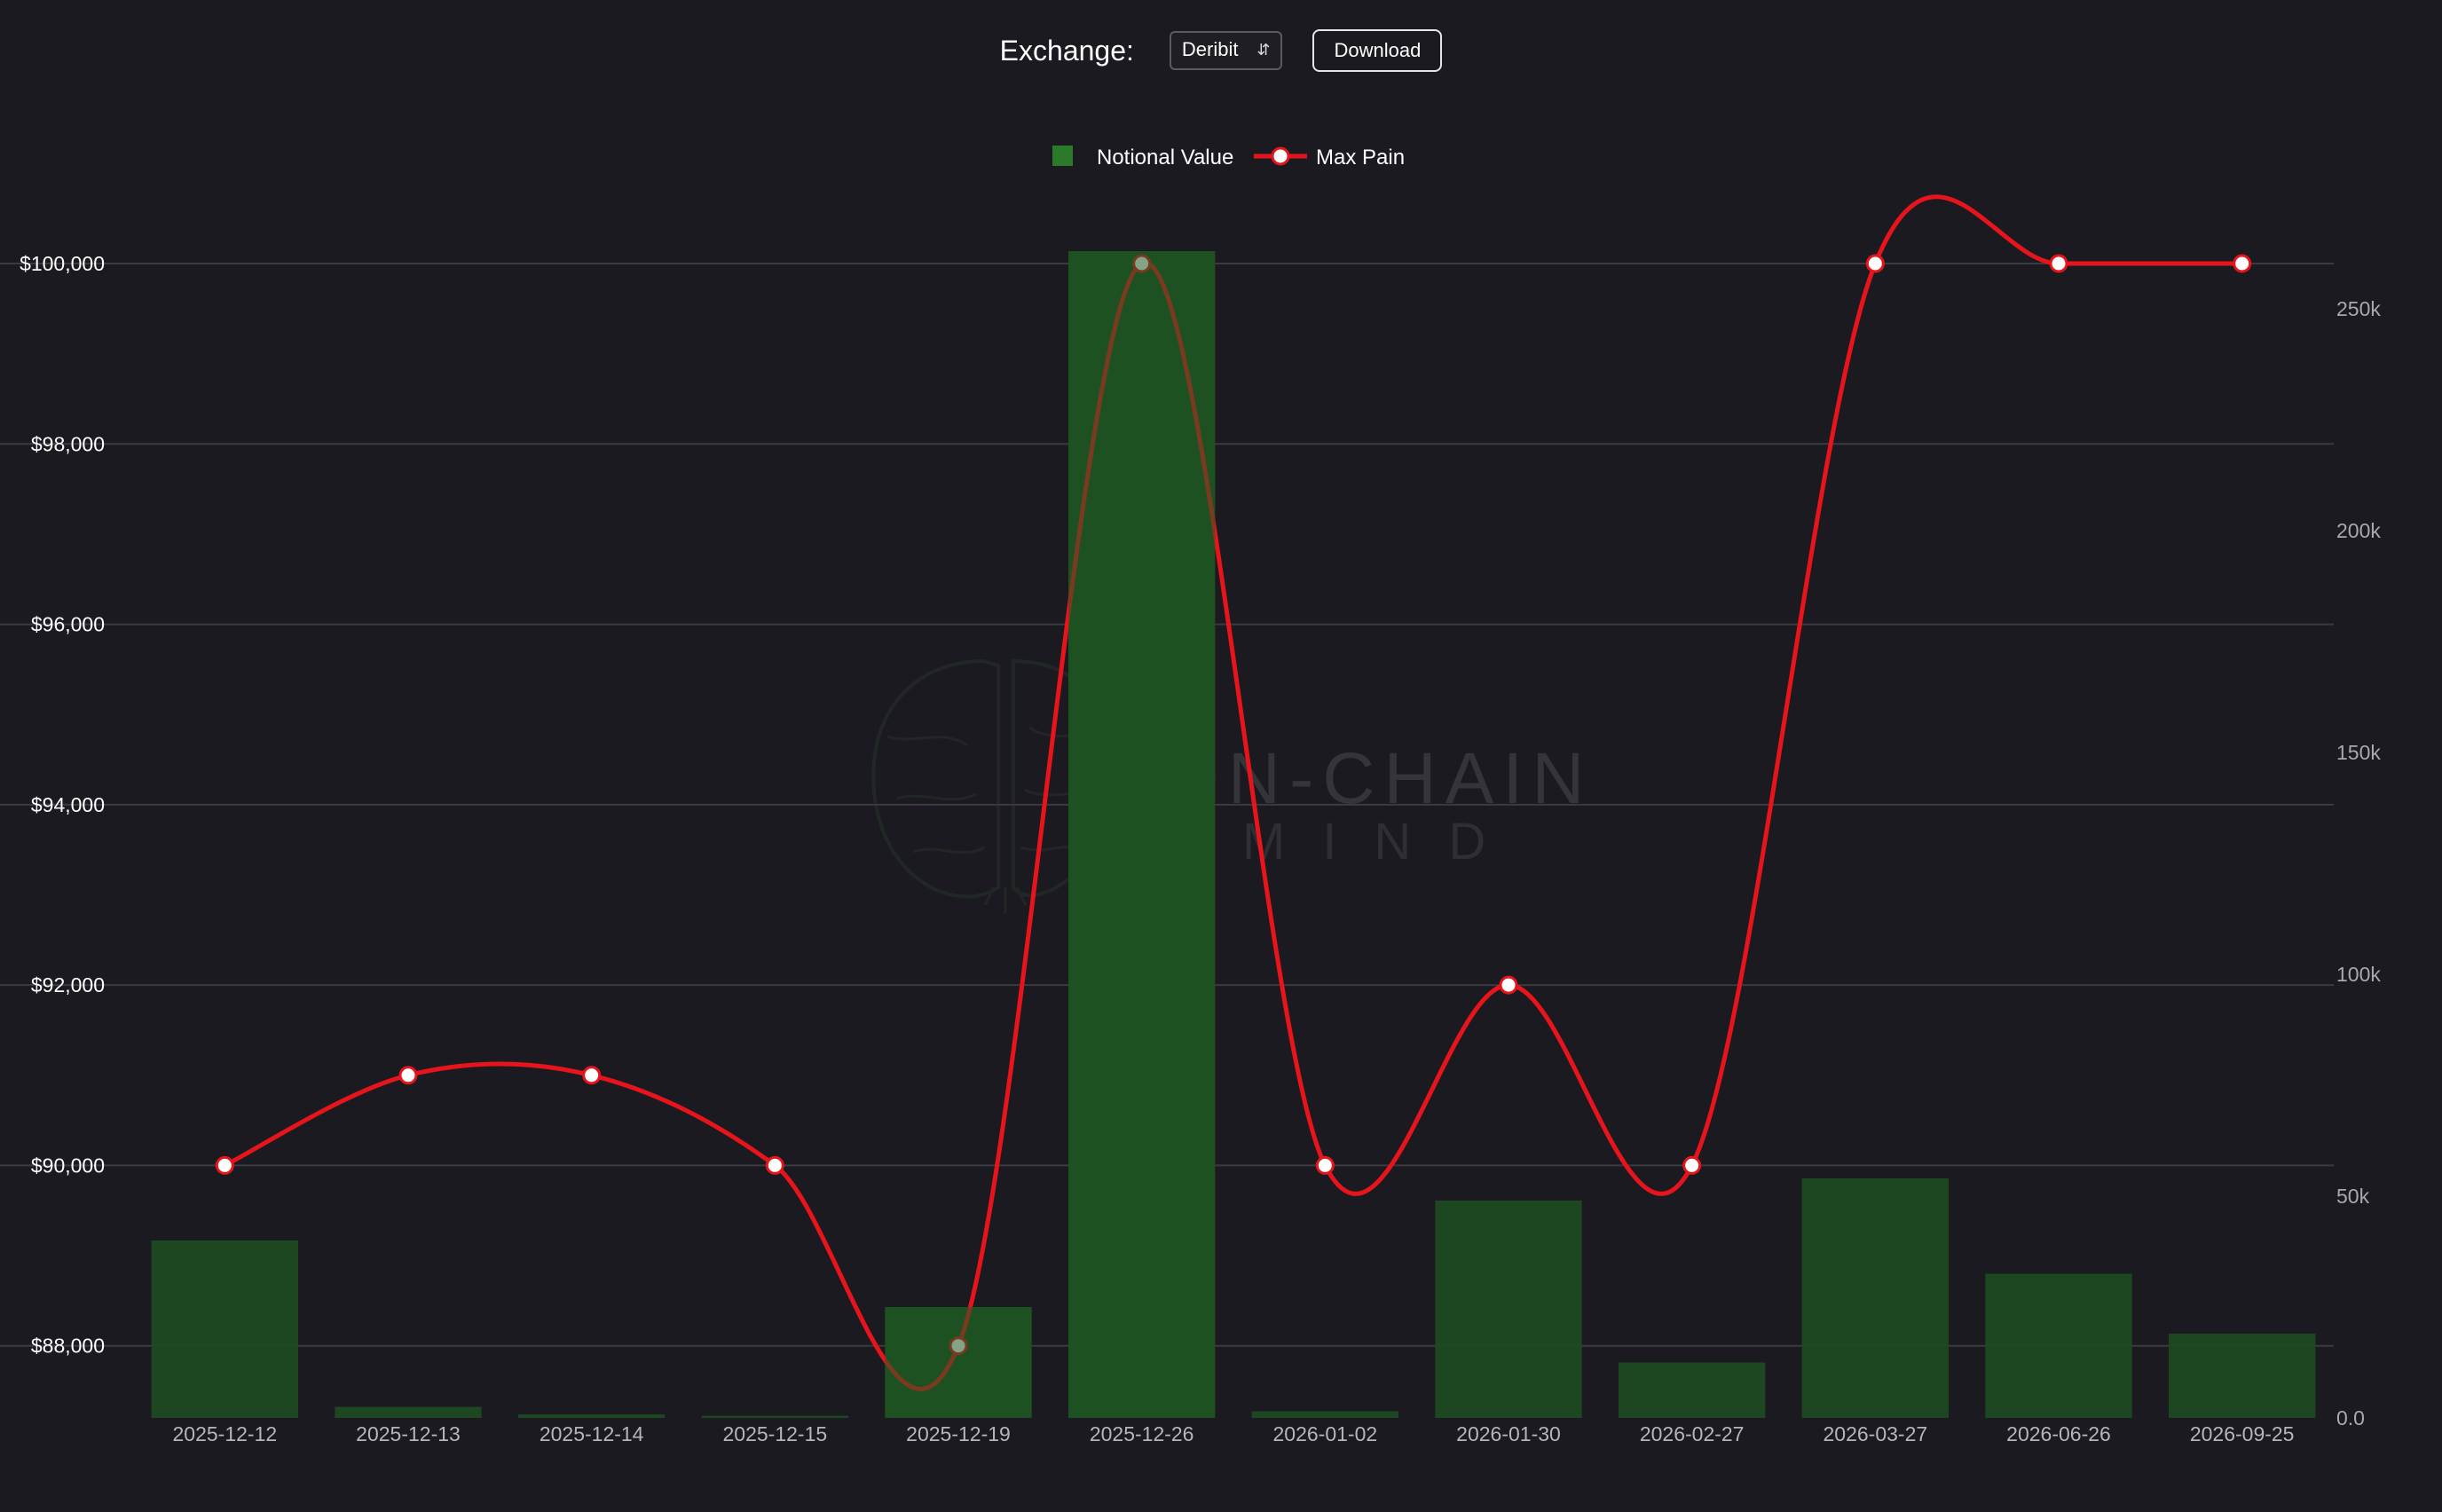 This screenshot has height=1512, width=2442. Describe the element at coordinates (68, 804) in the screenshot. I see `y-left-tick-label: $94,000` at that location.